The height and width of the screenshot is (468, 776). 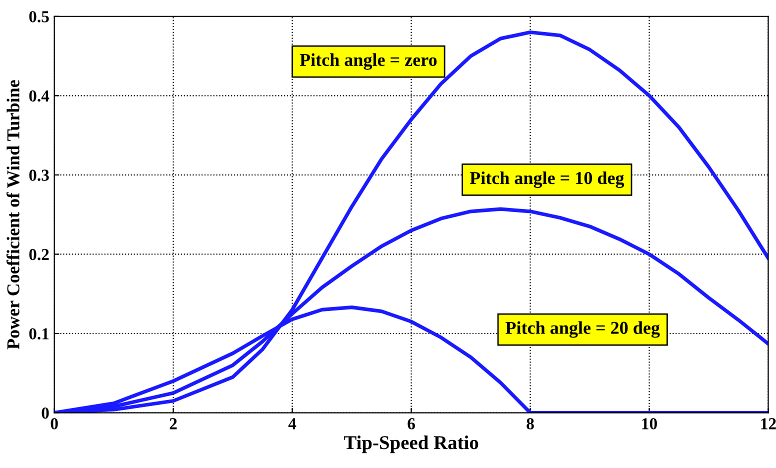 I want to click on y-tick-label: 0.4, so click(x=39, y=96).